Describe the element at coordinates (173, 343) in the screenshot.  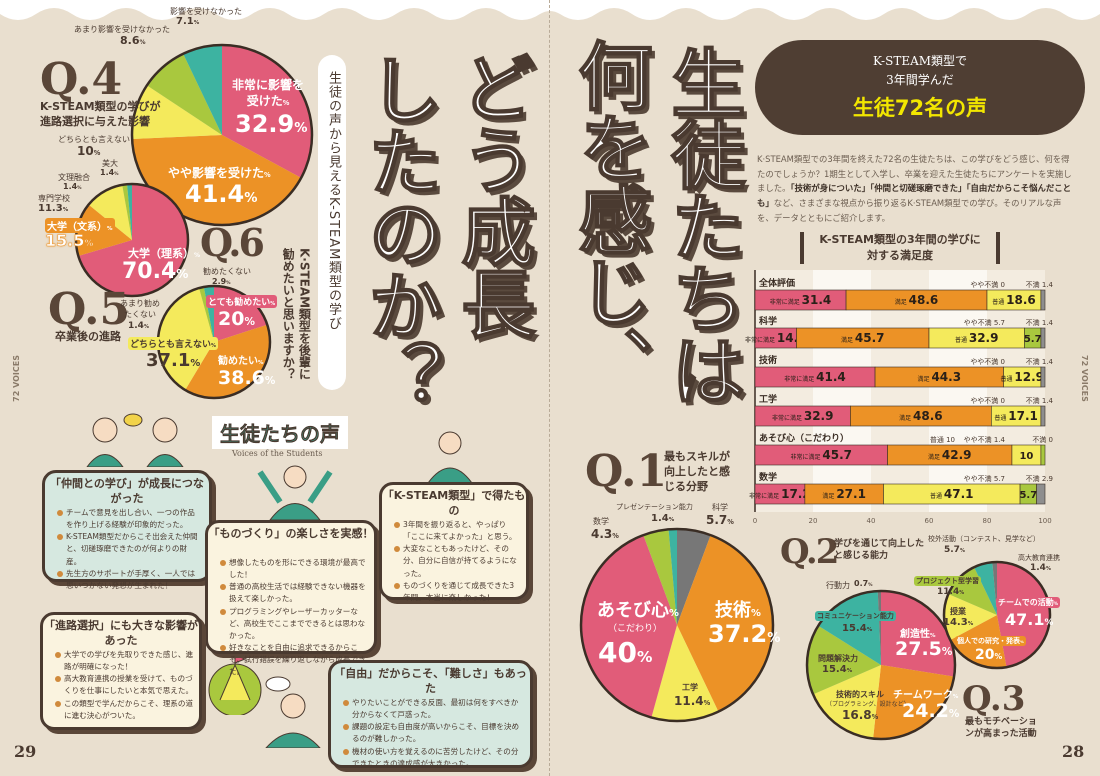
I see `q6-label: どちらとも言えない` at that location.